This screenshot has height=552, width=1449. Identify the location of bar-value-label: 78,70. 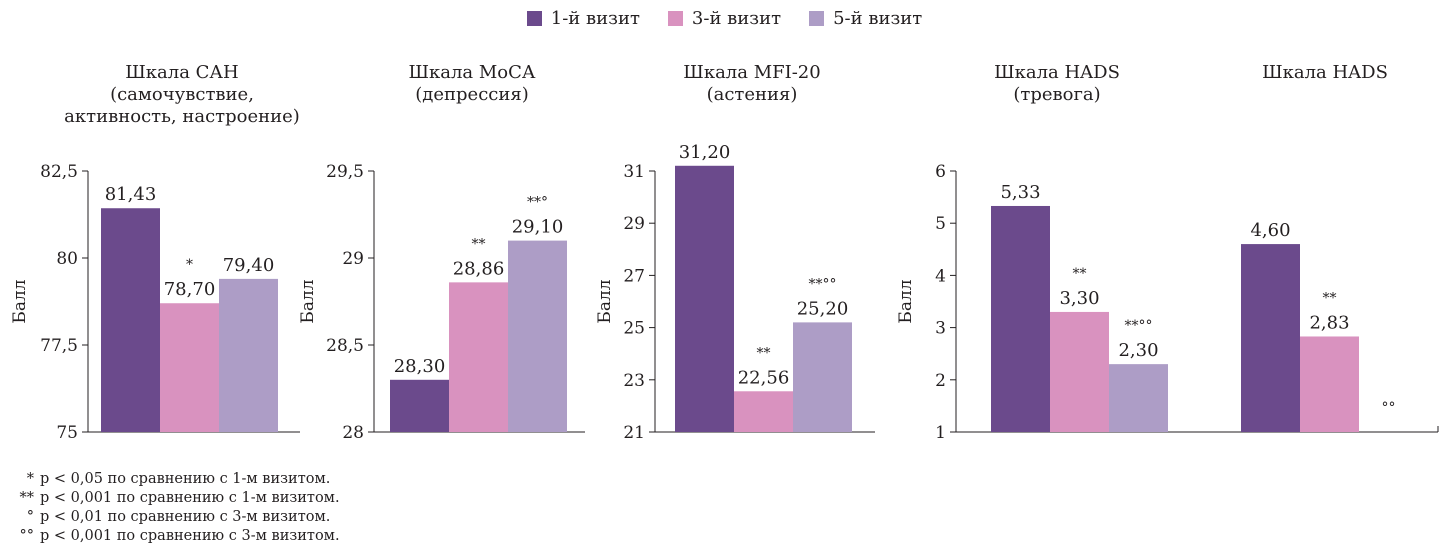
(190, 289).